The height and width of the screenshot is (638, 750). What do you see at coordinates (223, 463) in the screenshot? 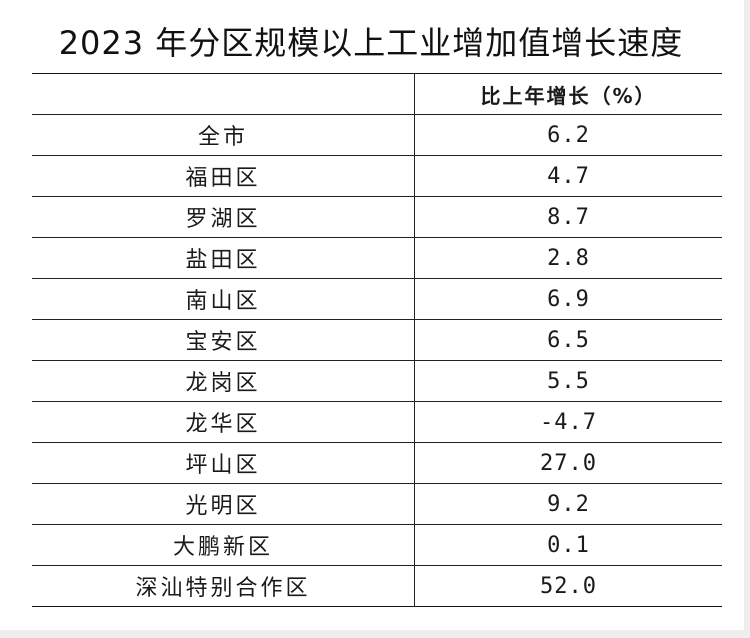
I see `district-name: 坪山区` at bounding box center [223, 463].